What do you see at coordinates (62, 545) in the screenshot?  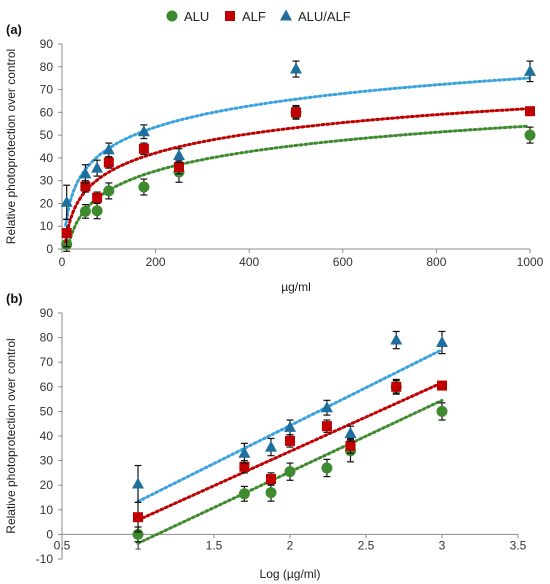 I see `x-tick-label: 0.5` at bounding box center [62, 545].